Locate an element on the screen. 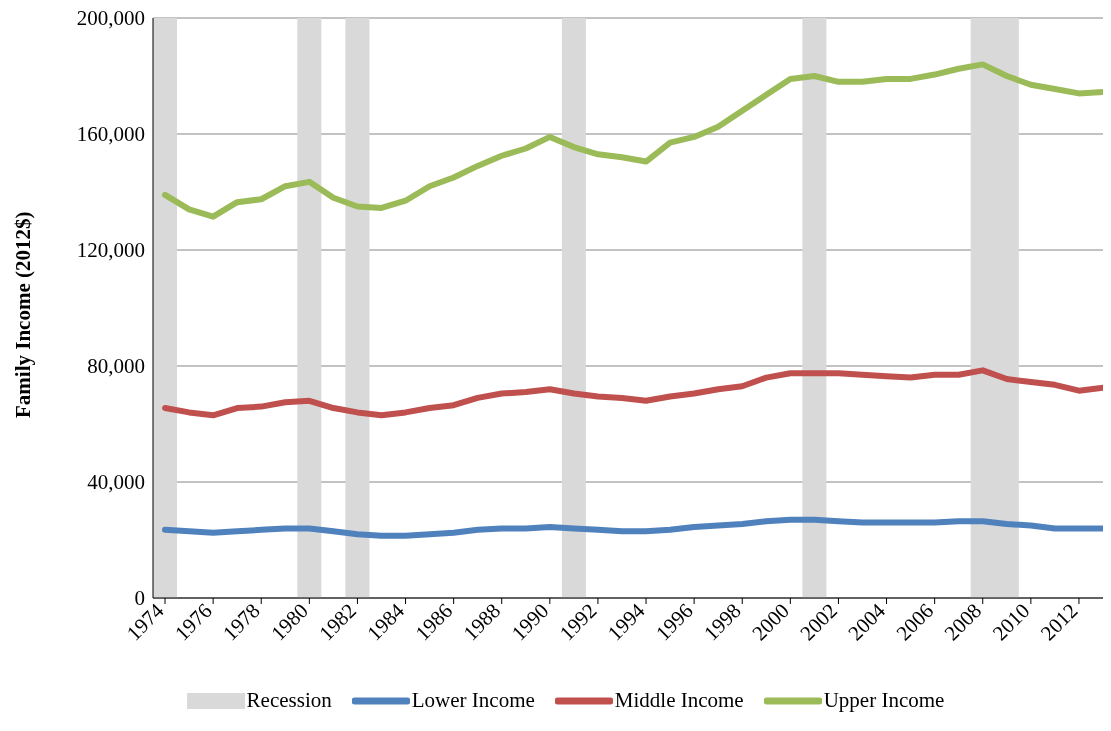 The image size is (1111, 731). legend-label: Middle Income is located at coordinates (679, 700).